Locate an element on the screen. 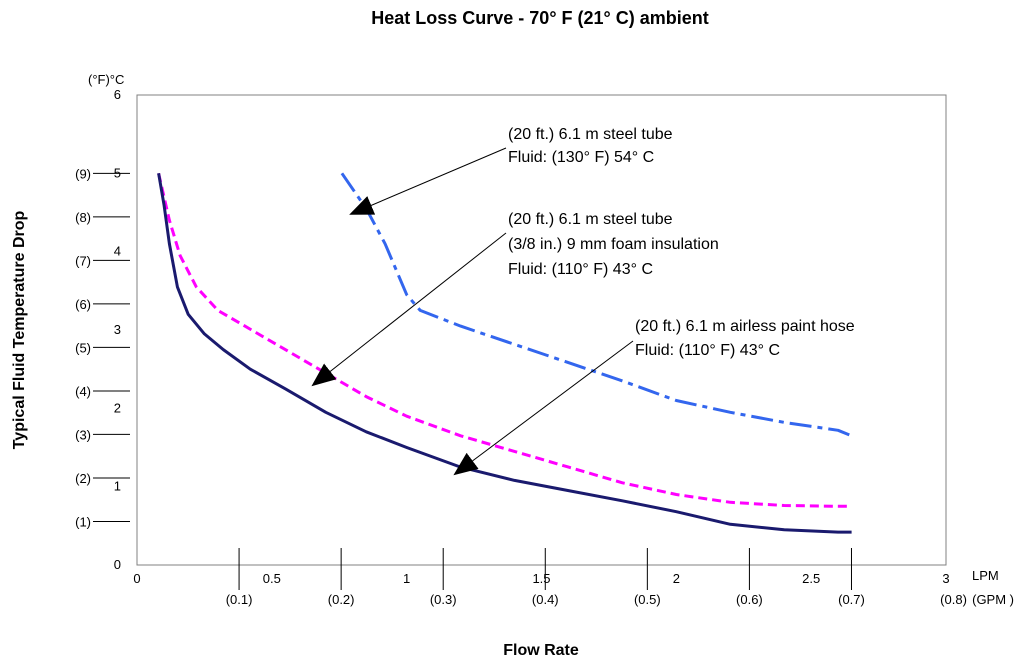 Image resolution: width=1023 pixels, height=661 pixels. x-tick-label: 3 is located at coordinates (945, 578).